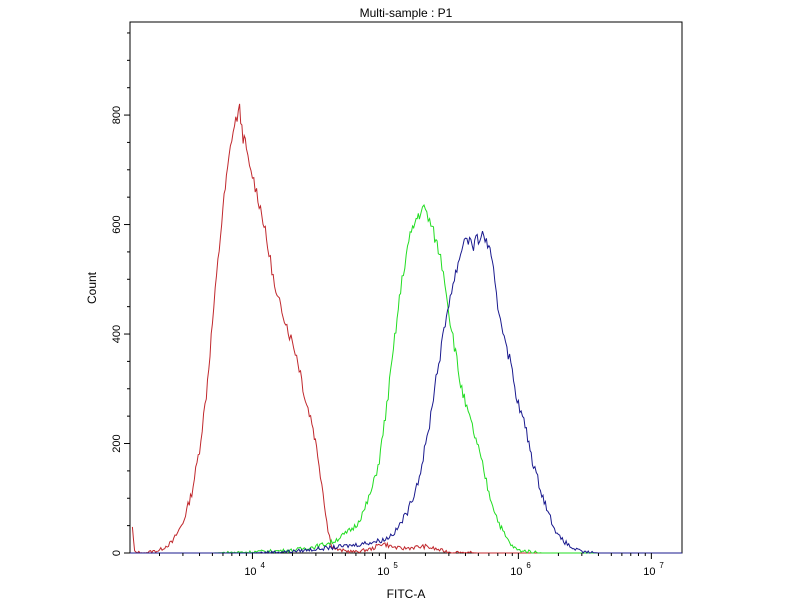 The image size is (800, 600). What do you see at coordinates (120, 294) in the screenshot?
I see `y-axis-ticks: 0 200 400 600 800` at bounding box center [120, 294].